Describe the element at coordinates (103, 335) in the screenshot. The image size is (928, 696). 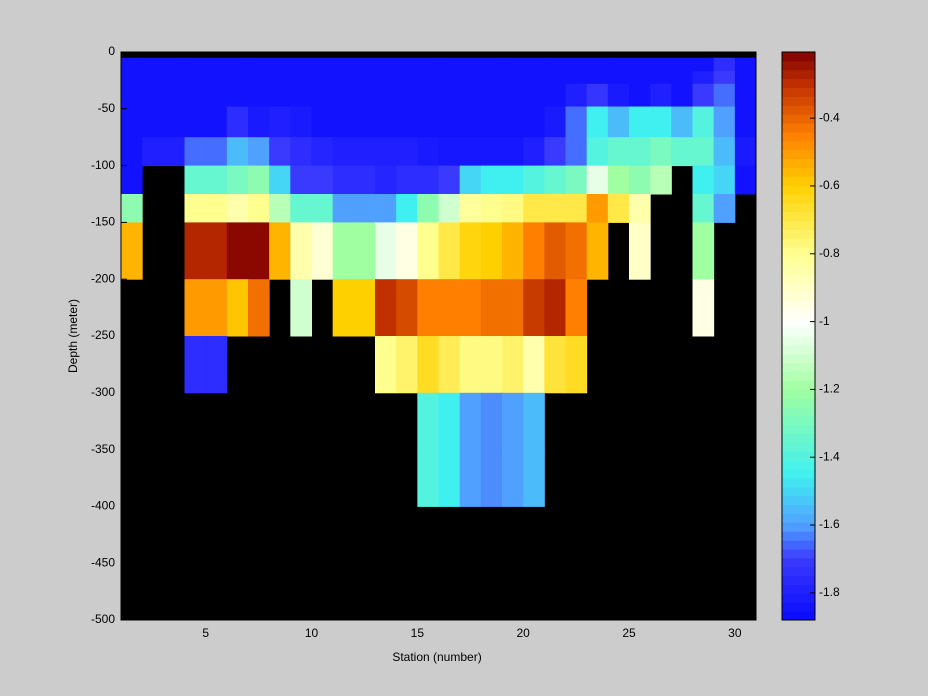
I see `y-tick-label: -250` at that location.